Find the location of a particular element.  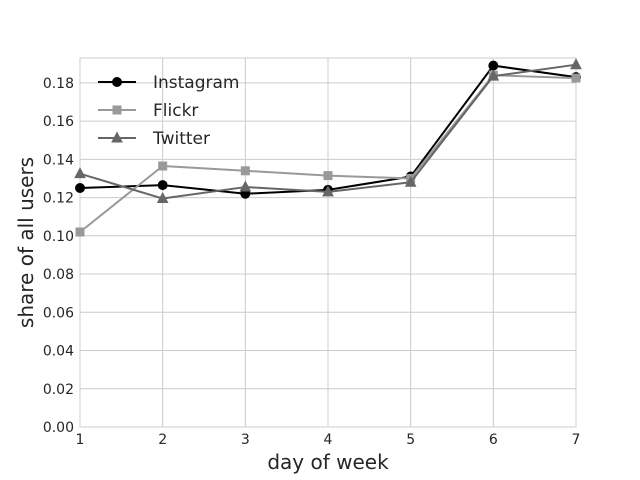

x-tick-label: 6 is located at coordinates (493, 440).